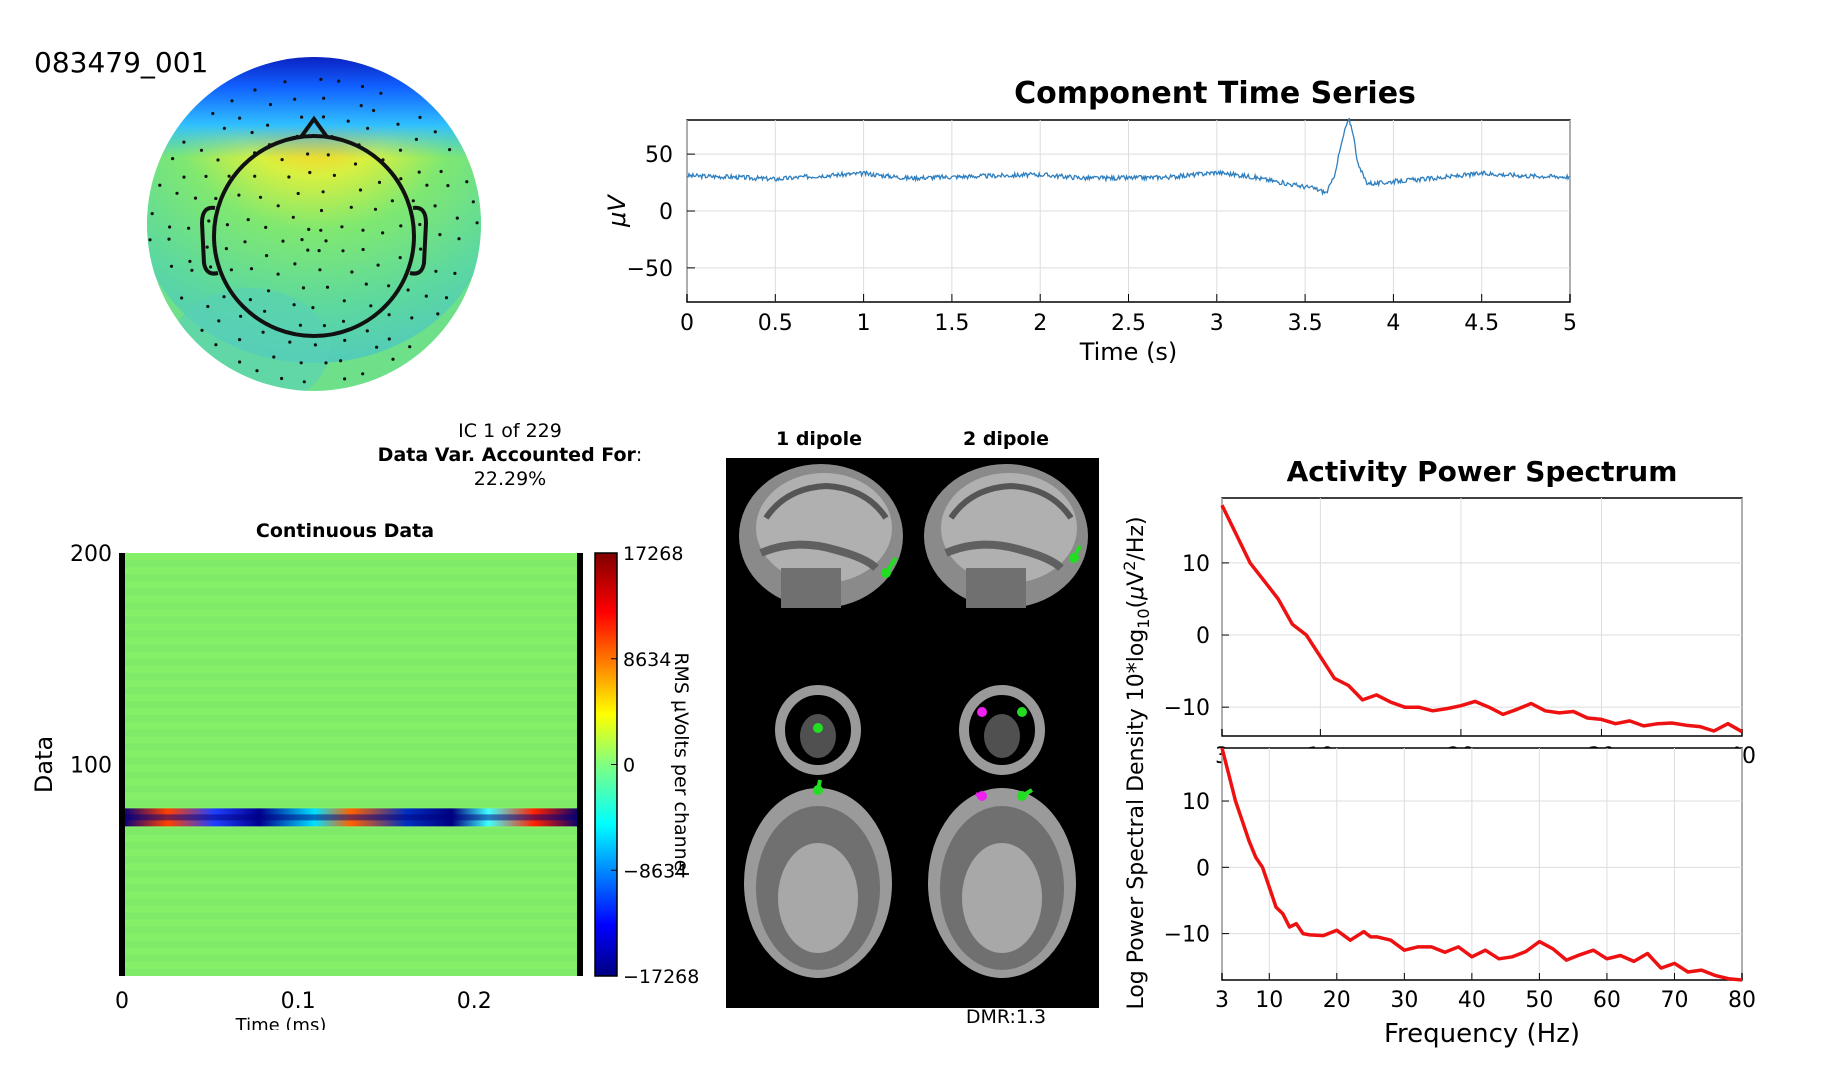  What do you see at coordinates (659, 155) in the screenshot?
I see `y-tick-label: 50` at bounding box center [659, 155].